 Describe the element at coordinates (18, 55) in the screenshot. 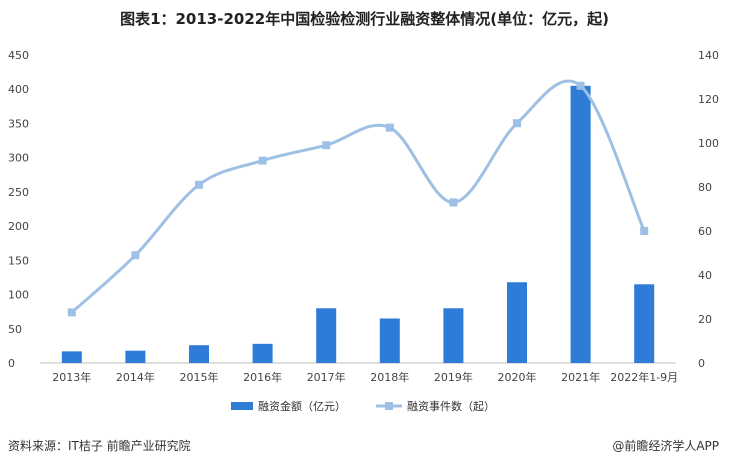

I see `y-left-tick-label: 450` at that location.